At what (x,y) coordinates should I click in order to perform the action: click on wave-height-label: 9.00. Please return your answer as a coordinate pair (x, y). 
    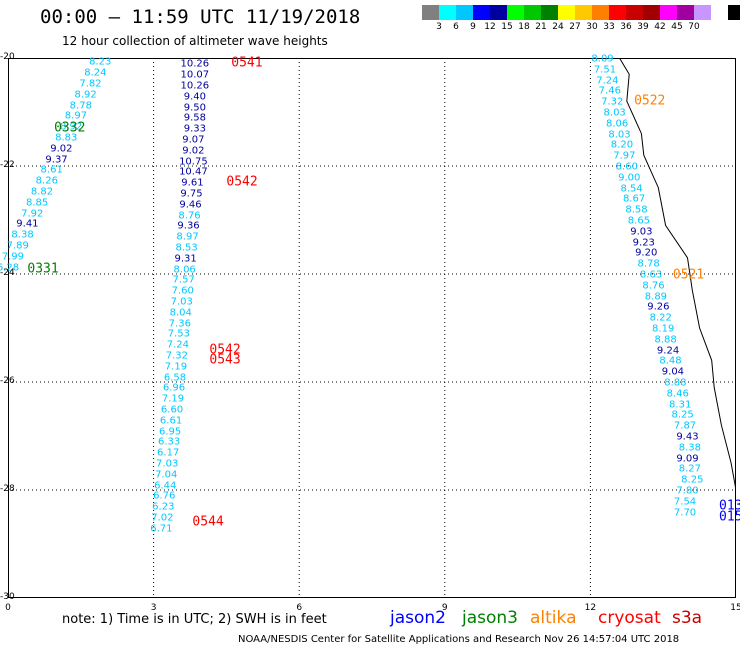
    Looking at the image, I should click on (629, 178).